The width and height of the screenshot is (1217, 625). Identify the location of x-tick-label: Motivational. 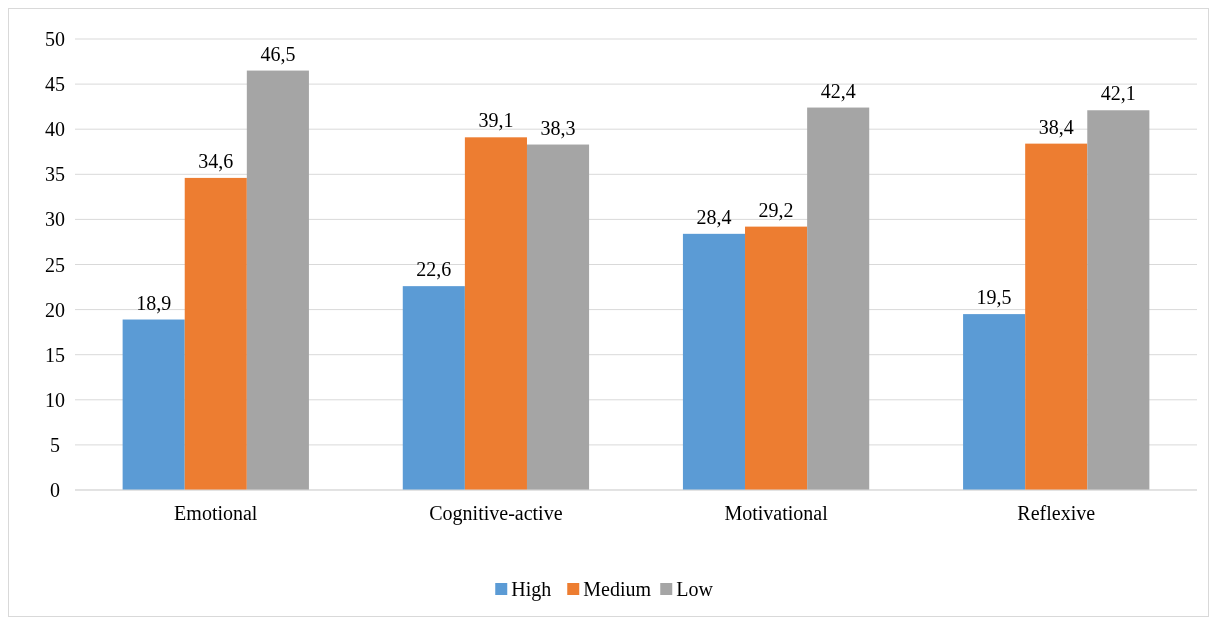
(776, 513).